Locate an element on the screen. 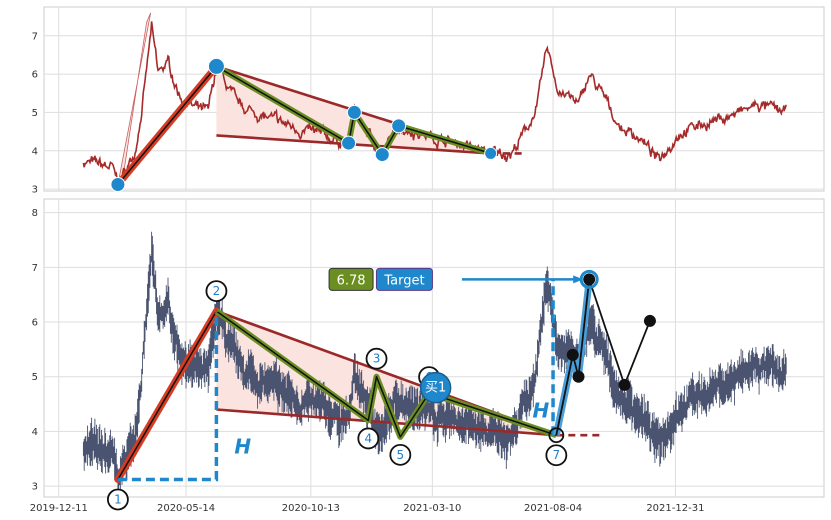 This screenshot has height=520, width=831. bottom-flagpole-core is located at coordinates (167, 395).